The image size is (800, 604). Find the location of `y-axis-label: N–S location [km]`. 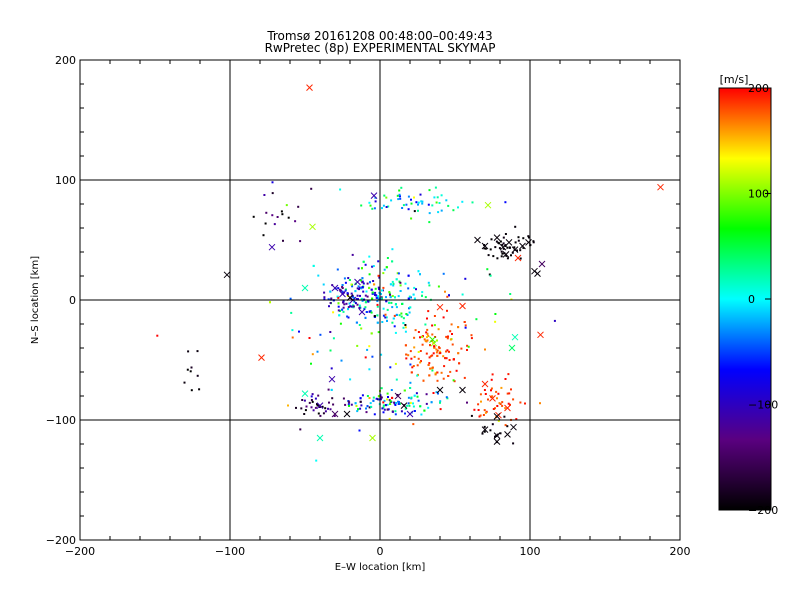

y-axis-label: N–S location [km] is located at coordinates (35, 300).